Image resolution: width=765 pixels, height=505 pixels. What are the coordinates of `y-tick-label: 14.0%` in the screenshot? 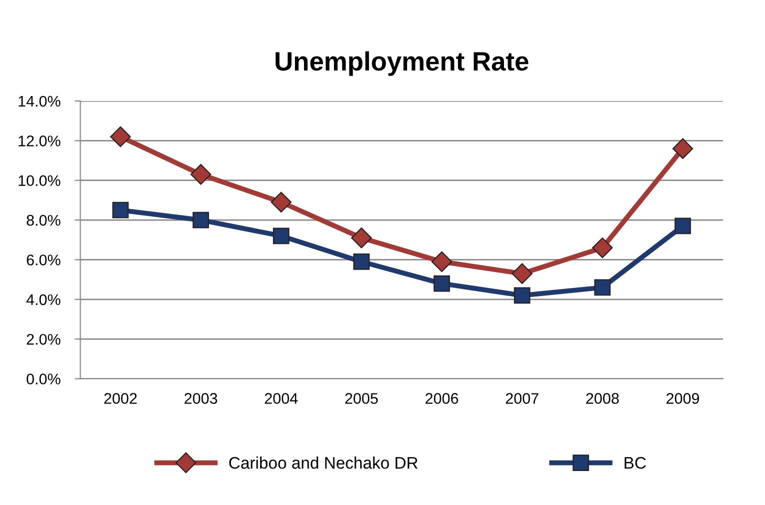 It's located at (39, 101).